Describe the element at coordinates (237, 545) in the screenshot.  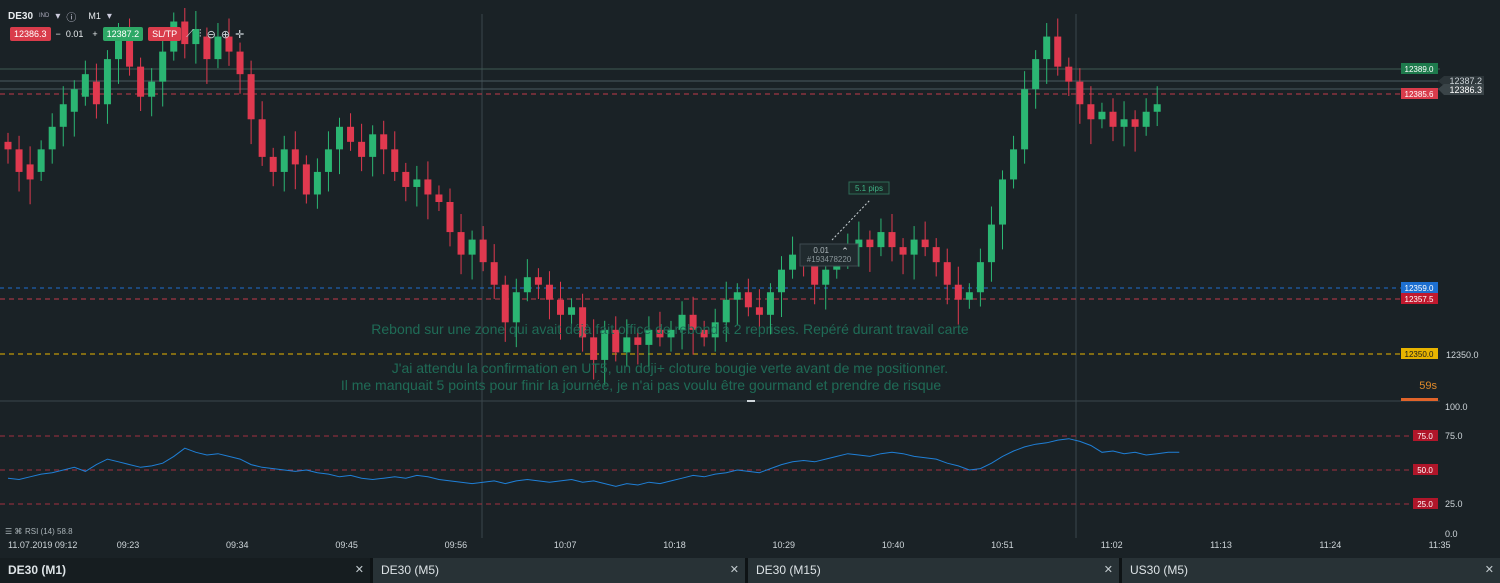
I see `time-axis-label: 09:34` at that location.